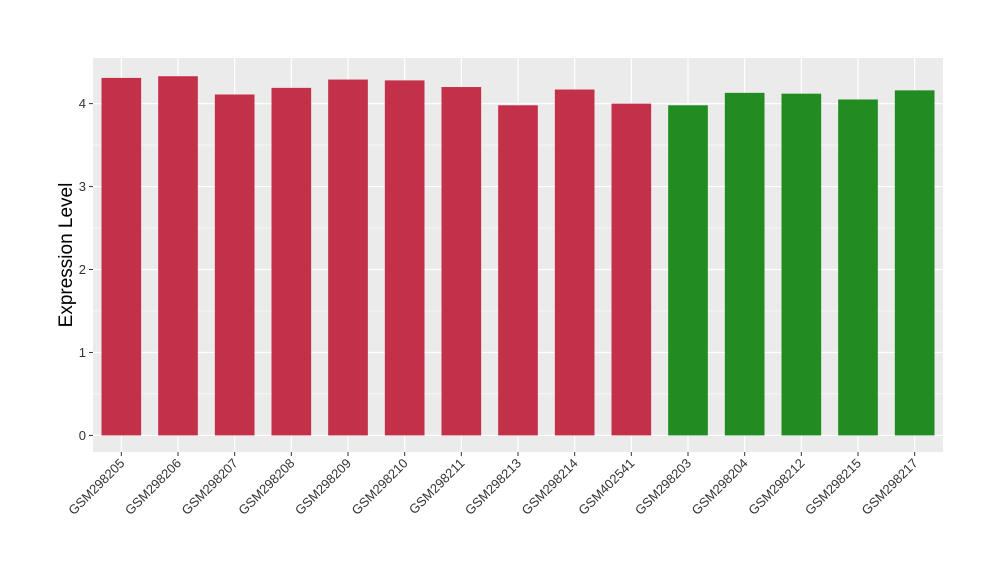 The image size is (1000, 580). Describe the element at coordinates (96, 487) in the screenshot. I see `x-tick-label: GSM298205` at that location.